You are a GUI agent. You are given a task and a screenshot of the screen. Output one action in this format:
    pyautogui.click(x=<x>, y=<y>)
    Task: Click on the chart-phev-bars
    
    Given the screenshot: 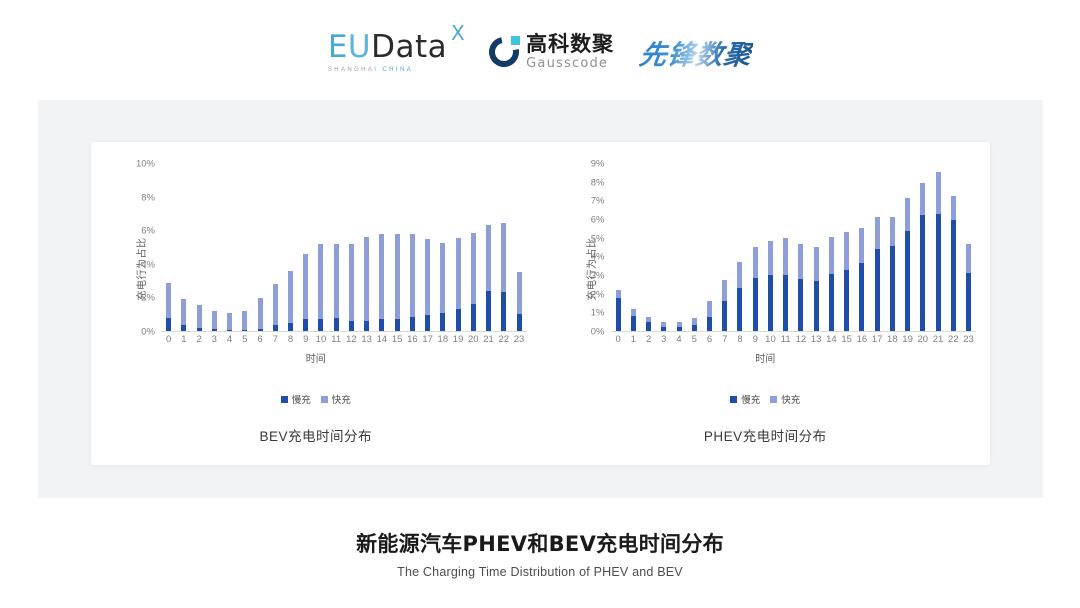 What is the action you would take?
    pyautogui.click(x=794, y=247)
    